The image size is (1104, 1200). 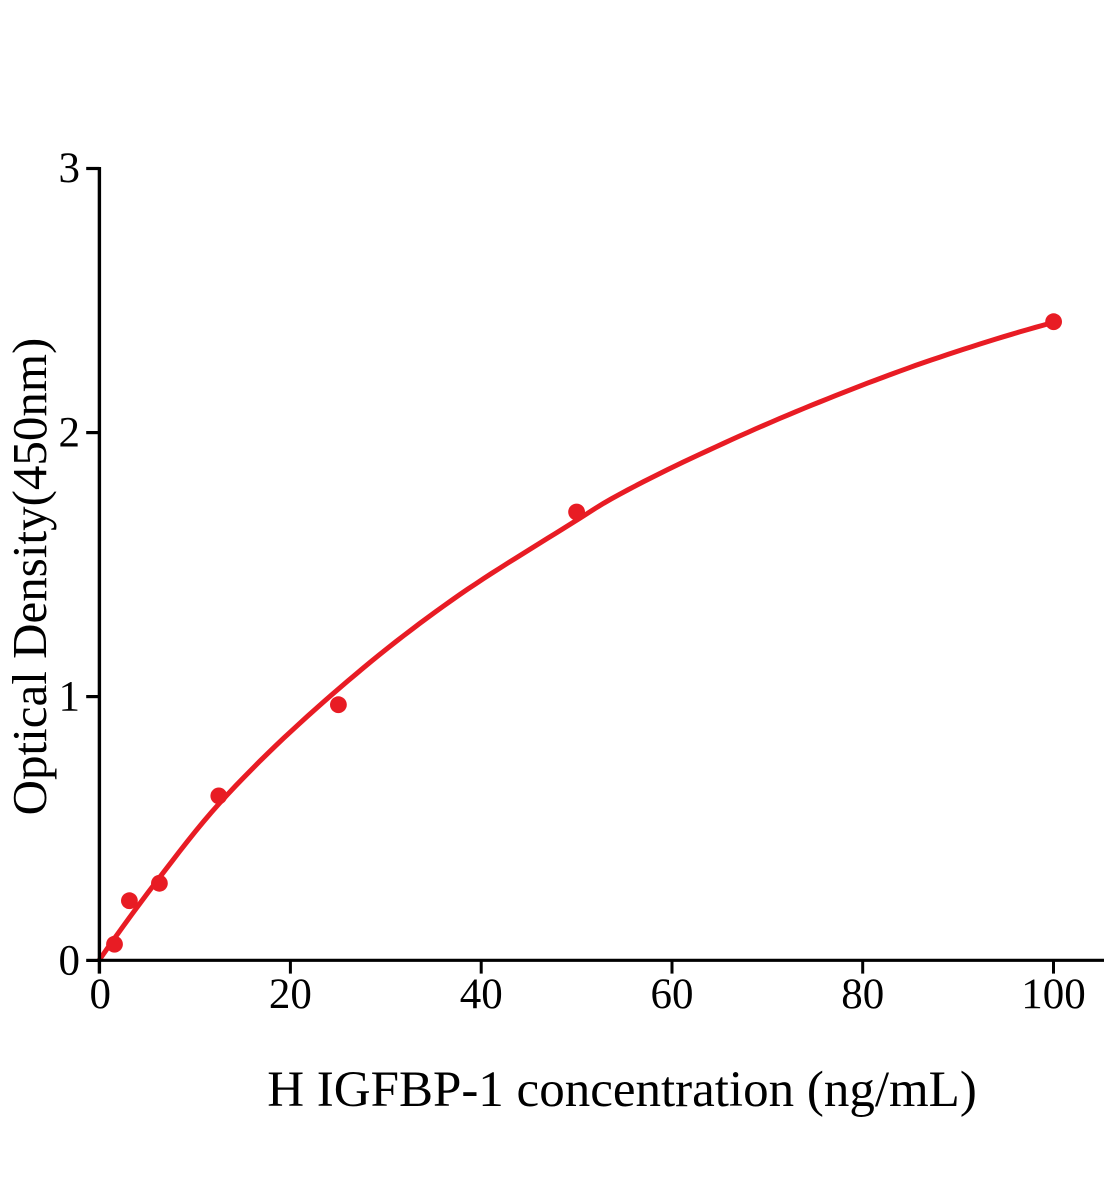 I want to click on svg-text: 100, so click(x=1053, y=994).